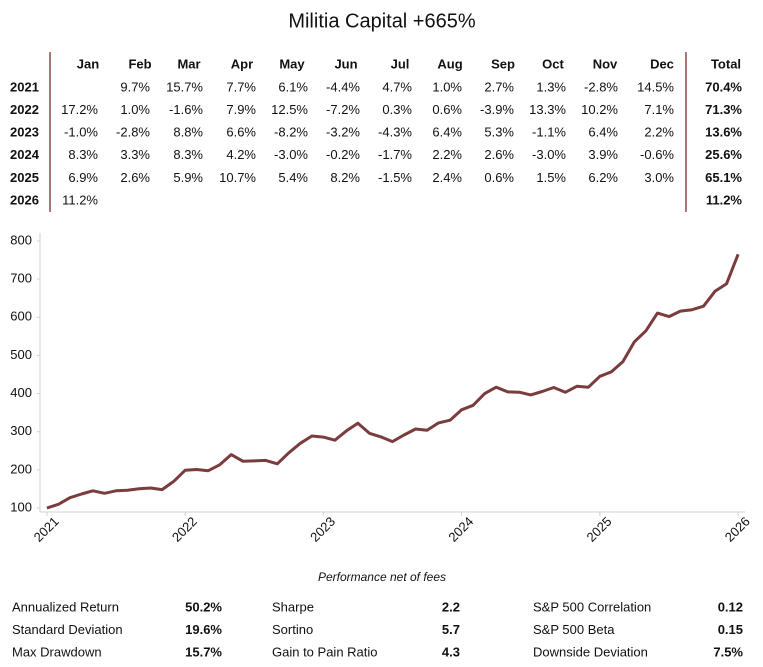  What do you see at coordinates (188, 177) in the screenshot?
I see `cell: 5.9%` at bounding box center [188, 177].